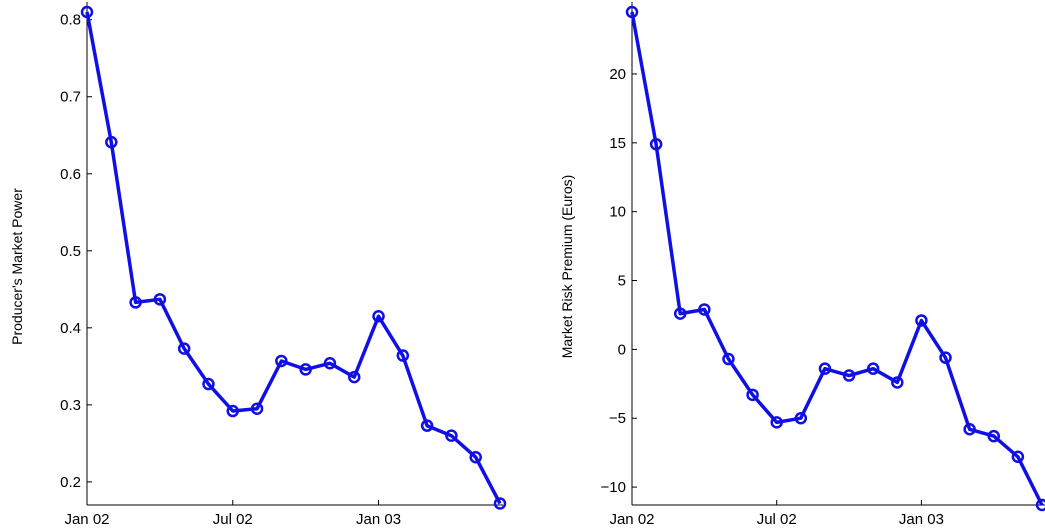 The image size is (1045, 529). I want to click on y-tick-label: −10, so click(613, 487).